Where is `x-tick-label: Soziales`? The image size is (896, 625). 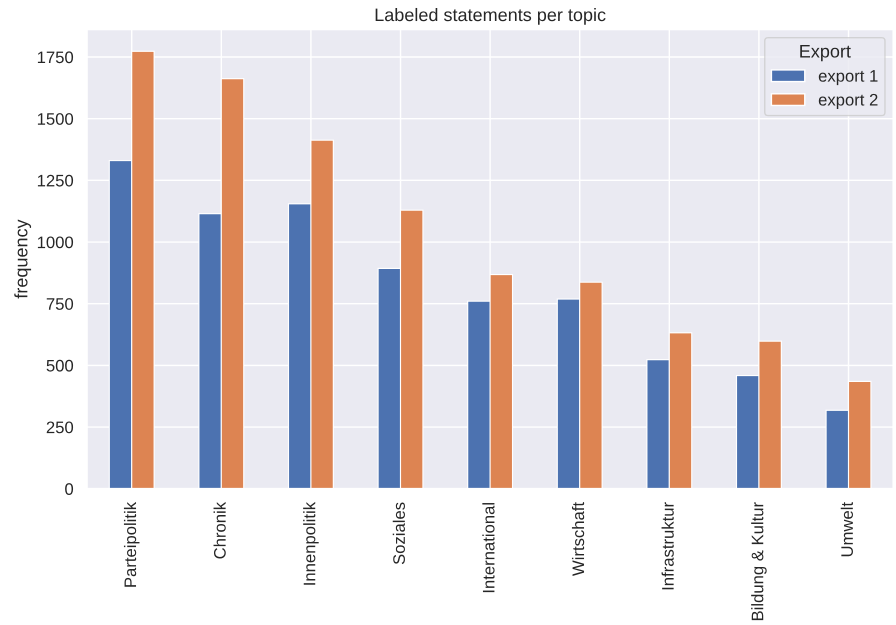 x-tick-label: Soziales is located at coordinates (398, 533).